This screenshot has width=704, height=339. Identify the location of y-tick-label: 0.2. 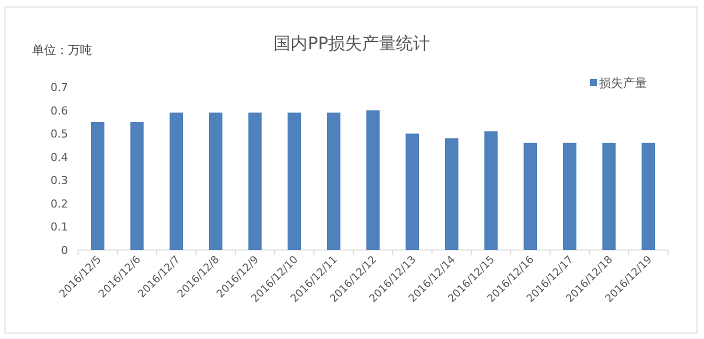
(59, 203).